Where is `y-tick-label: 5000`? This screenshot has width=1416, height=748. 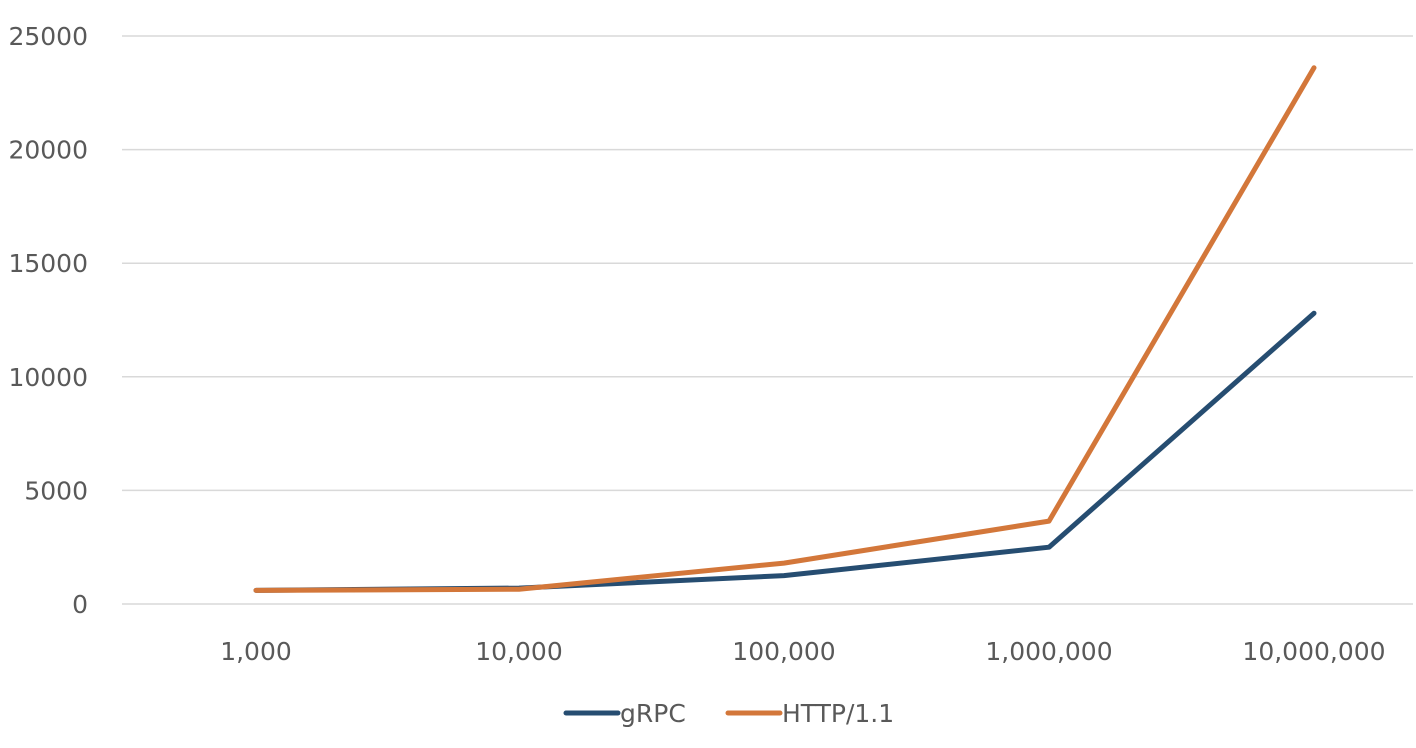
y-tick-label: 5000 is located at coordinates (56, 490).